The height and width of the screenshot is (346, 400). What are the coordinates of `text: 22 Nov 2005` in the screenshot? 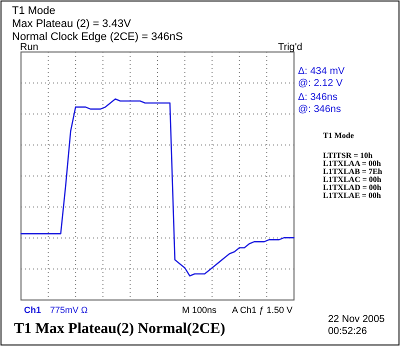 It's located at (357, 319).